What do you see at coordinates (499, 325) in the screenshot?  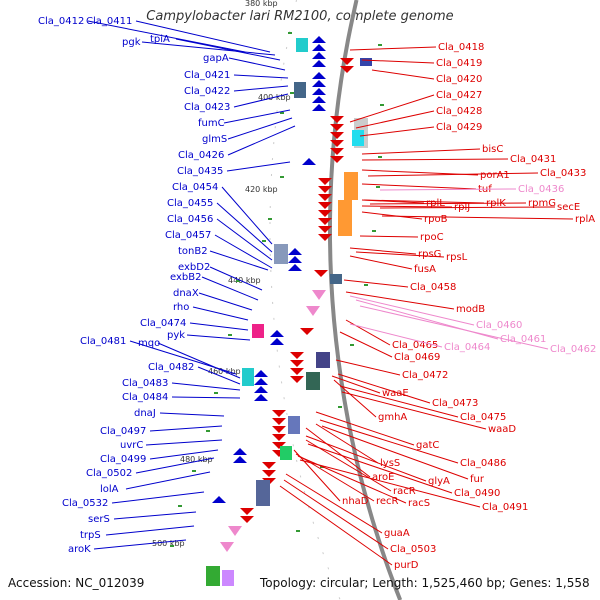 I see `gene-label-cla-0460: Cla_0460` at bounding box center [499, 325].